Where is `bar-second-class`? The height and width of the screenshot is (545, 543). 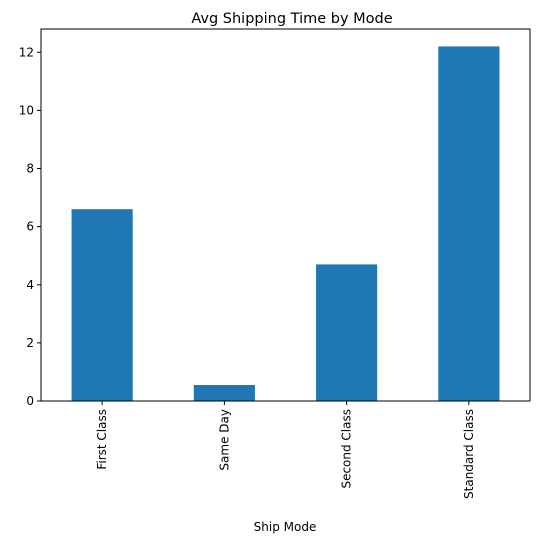
bar-second-class is located at coordinates (347, 332).